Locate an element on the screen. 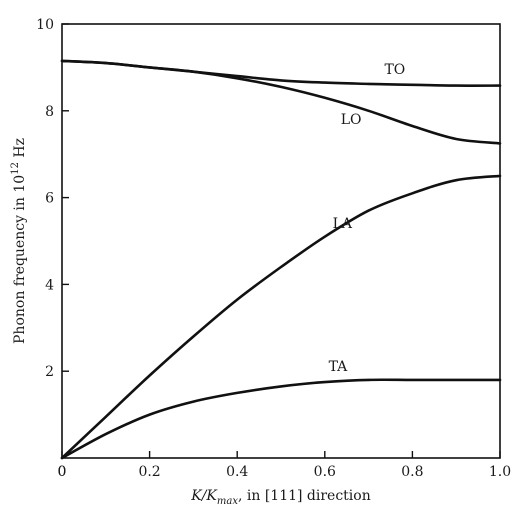 This screenshot has height=522, width=528. curve-labels: TO LO LA TA is located at coordinates (367, 218).